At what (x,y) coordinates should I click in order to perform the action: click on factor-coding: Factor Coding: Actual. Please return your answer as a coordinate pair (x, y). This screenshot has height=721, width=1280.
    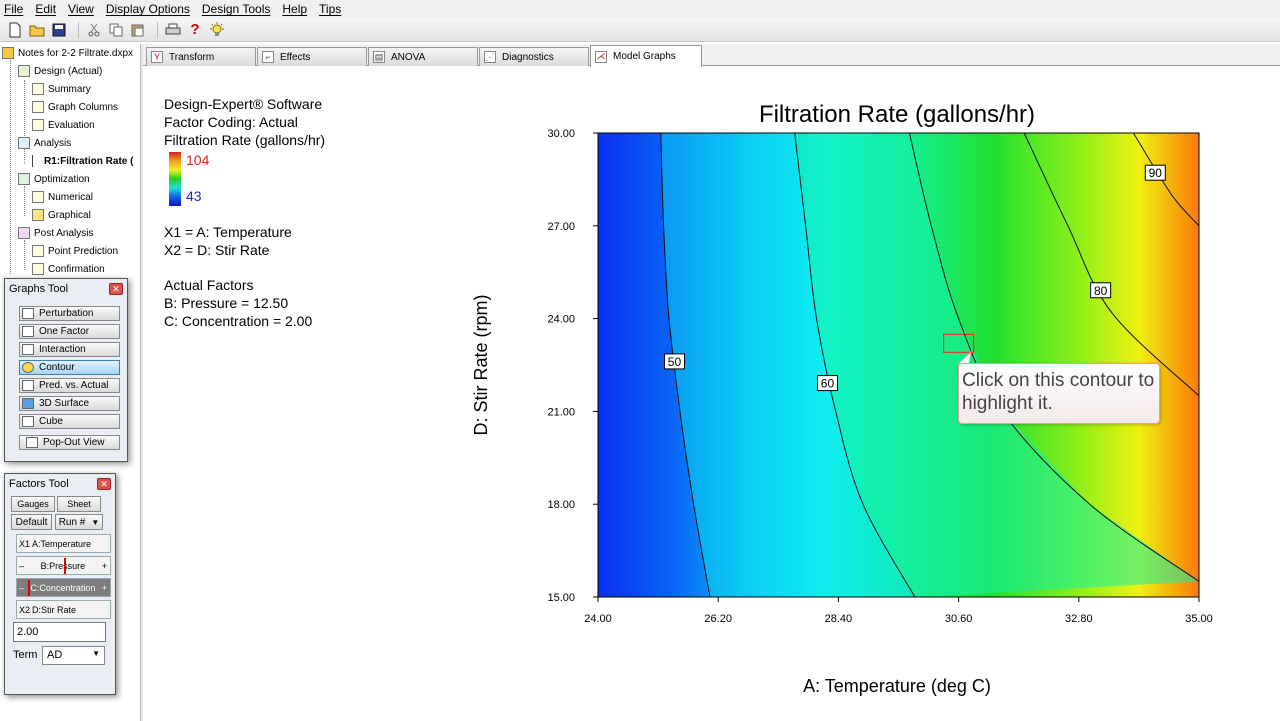
    Looking at the image, I should click on (231, 122).